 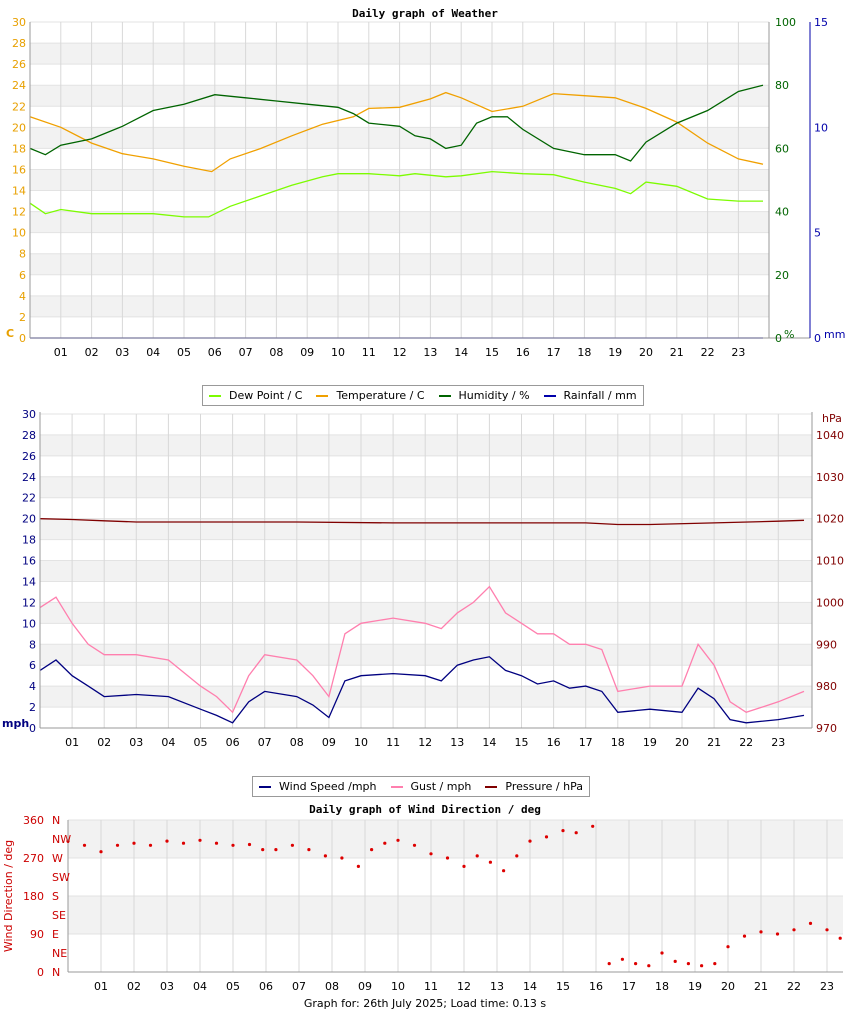 What do you see at coordinates (494, 395) in the screenshot?
I see `legend-label: Humidity / %` at bounding box center [494, 395].